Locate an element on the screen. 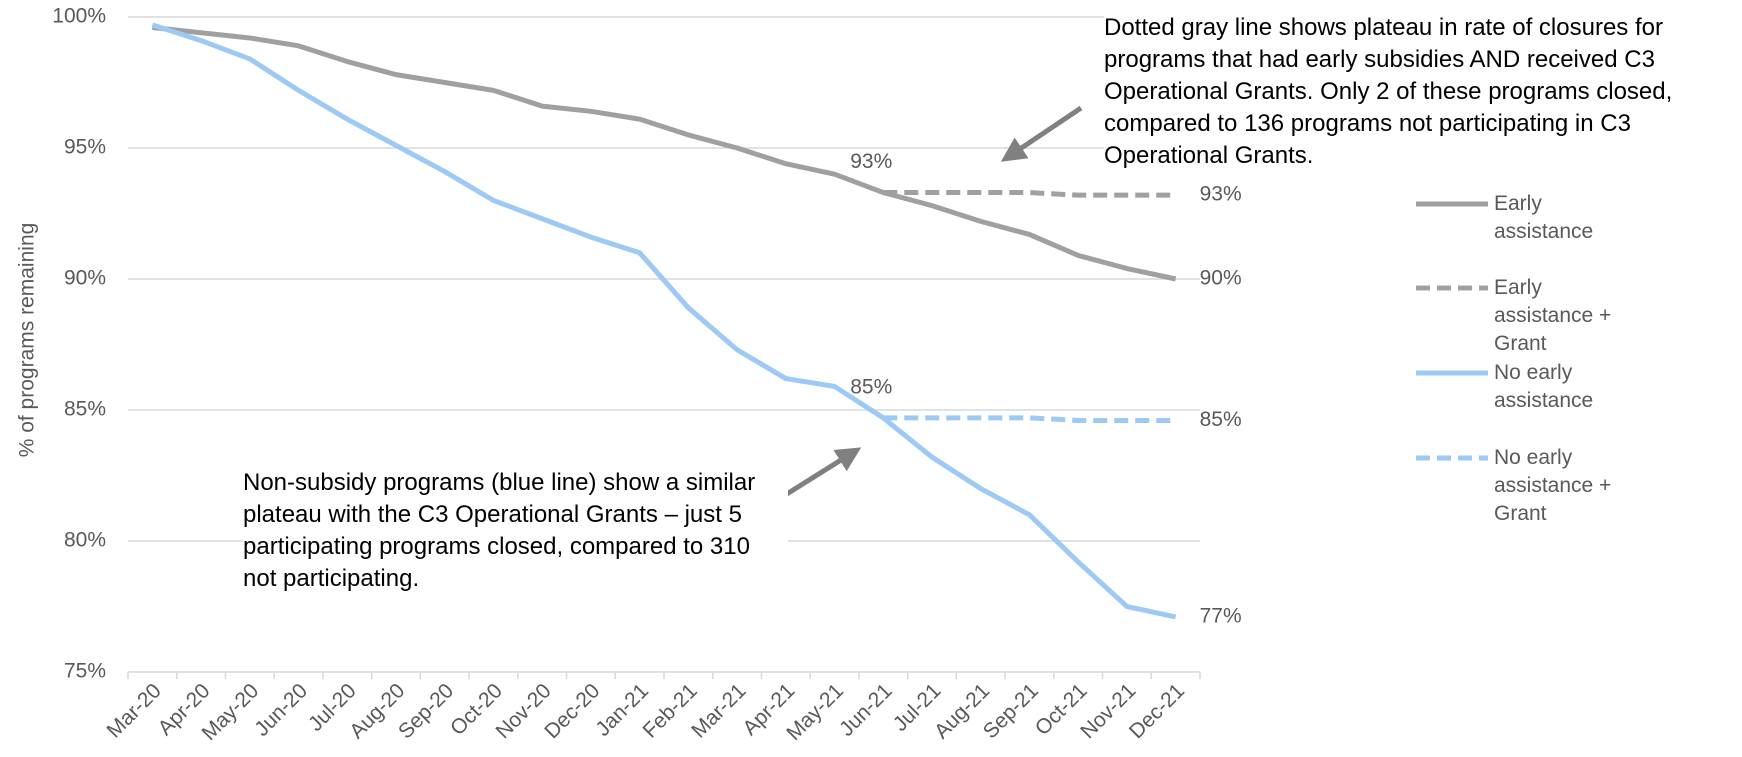 This screenshot has width=1742, height=757. x-tick-label: Sep-20 is located at coordinates (426, 711).